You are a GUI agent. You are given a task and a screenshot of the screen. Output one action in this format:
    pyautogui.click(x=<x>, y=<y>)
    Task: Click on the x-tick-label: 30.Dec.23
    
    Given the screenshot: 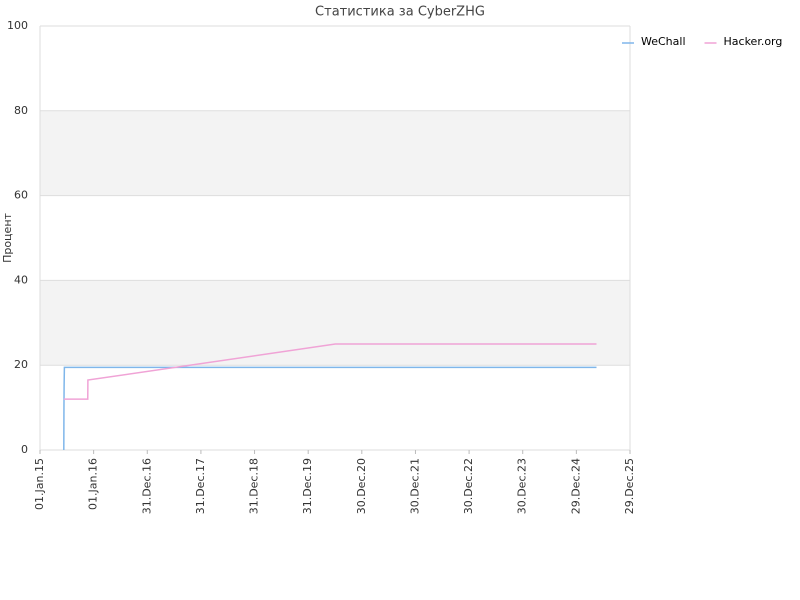 What is the action you would take?
    pyautogui.click(x=522, y=486)
    